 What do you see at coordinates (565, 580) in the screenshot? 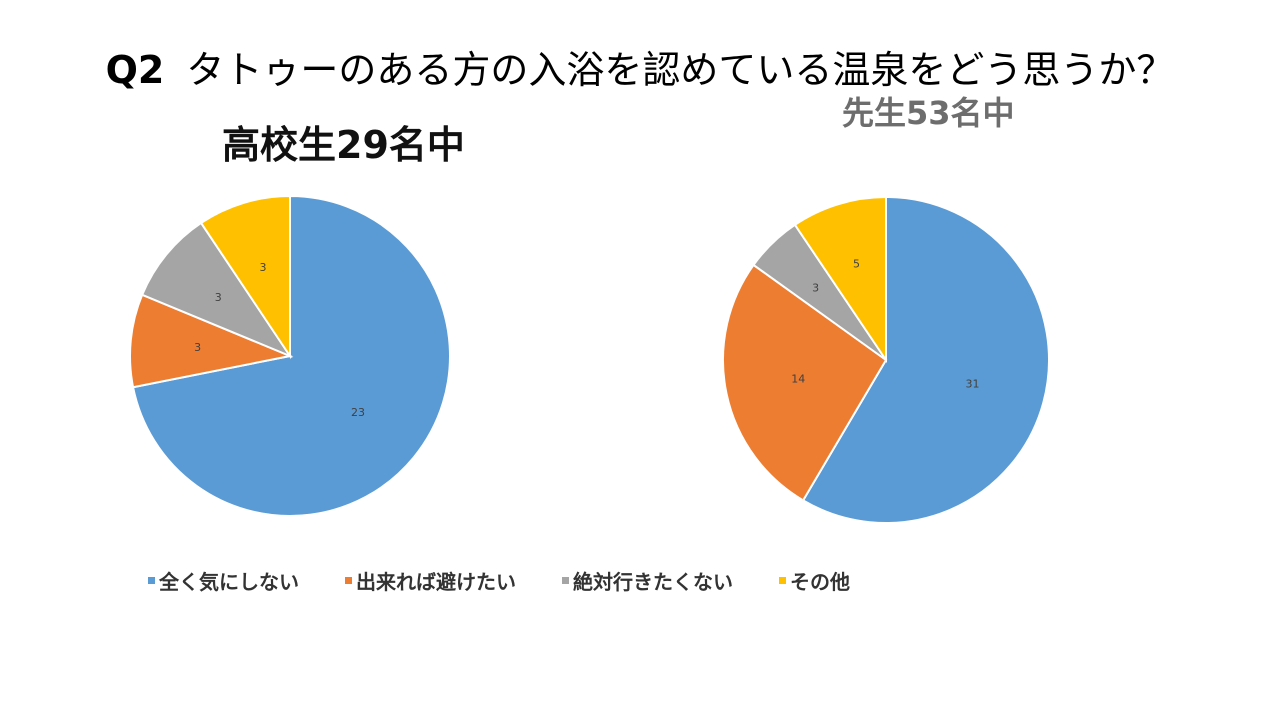
I see `legend-swatch-gray` at bounding box center [565, 580].